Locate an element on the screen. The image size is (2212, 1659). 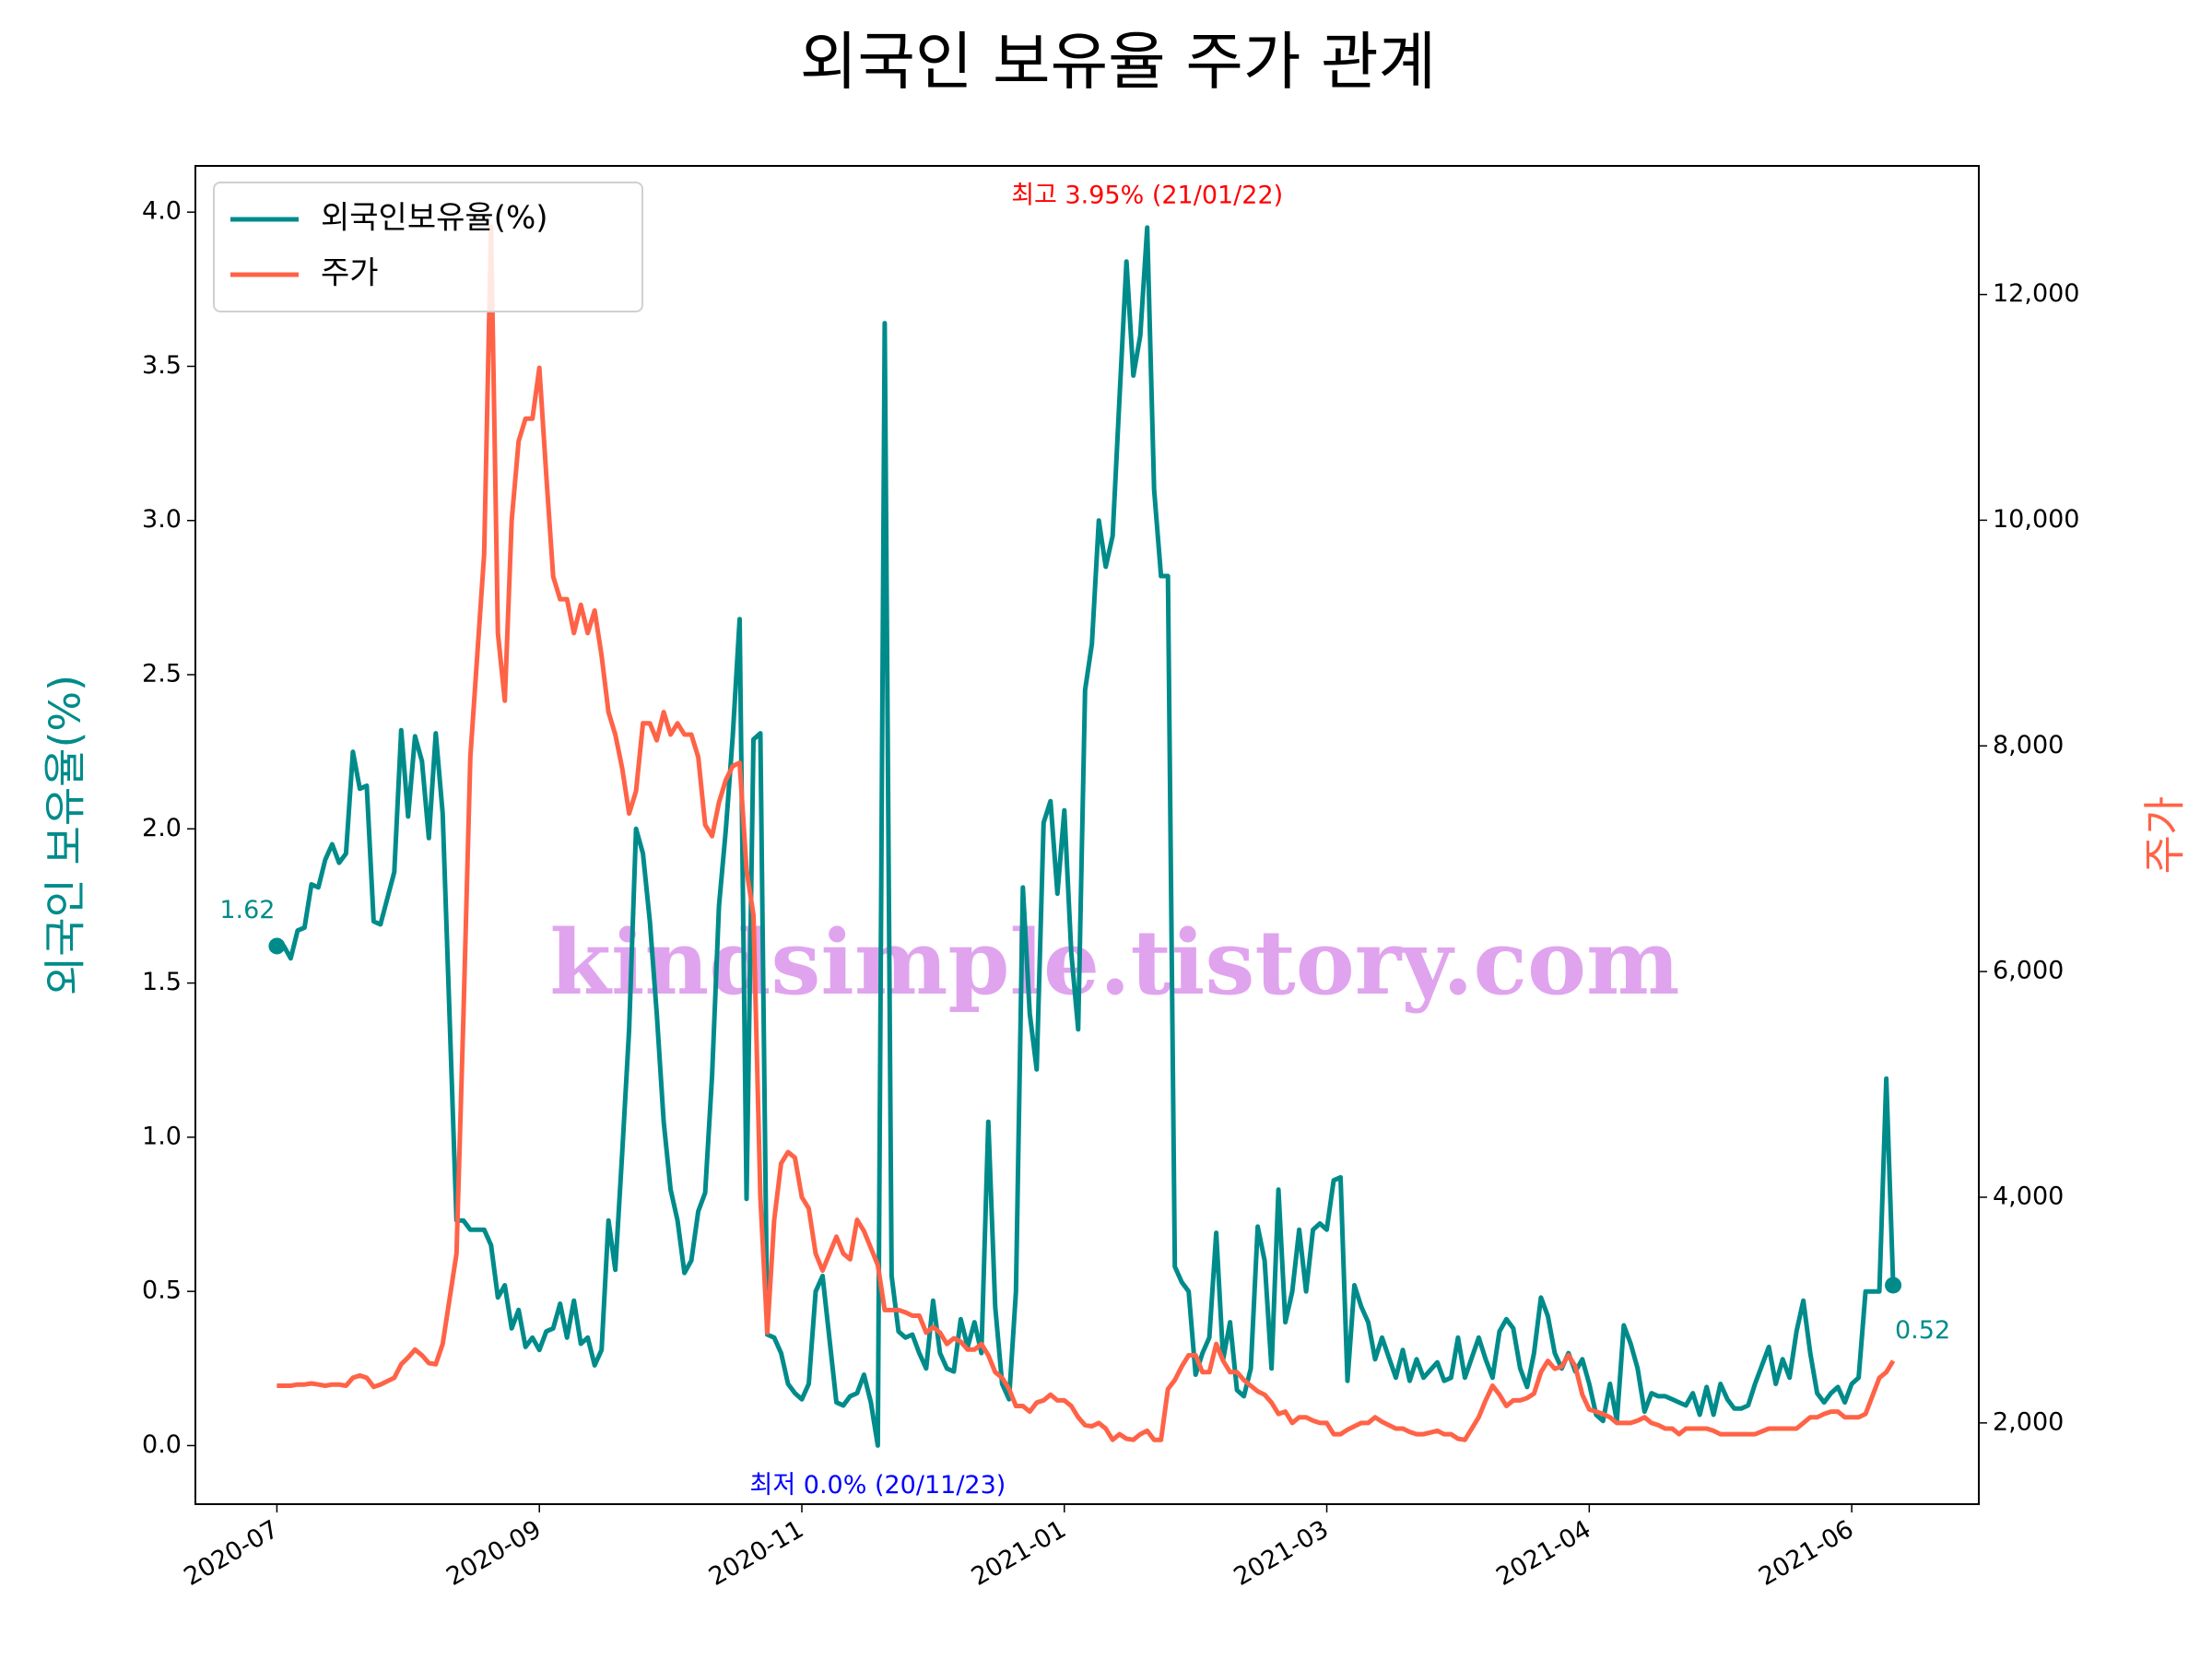
legend-label: 외국인보유율(%) is located at coordinates (434, 218).